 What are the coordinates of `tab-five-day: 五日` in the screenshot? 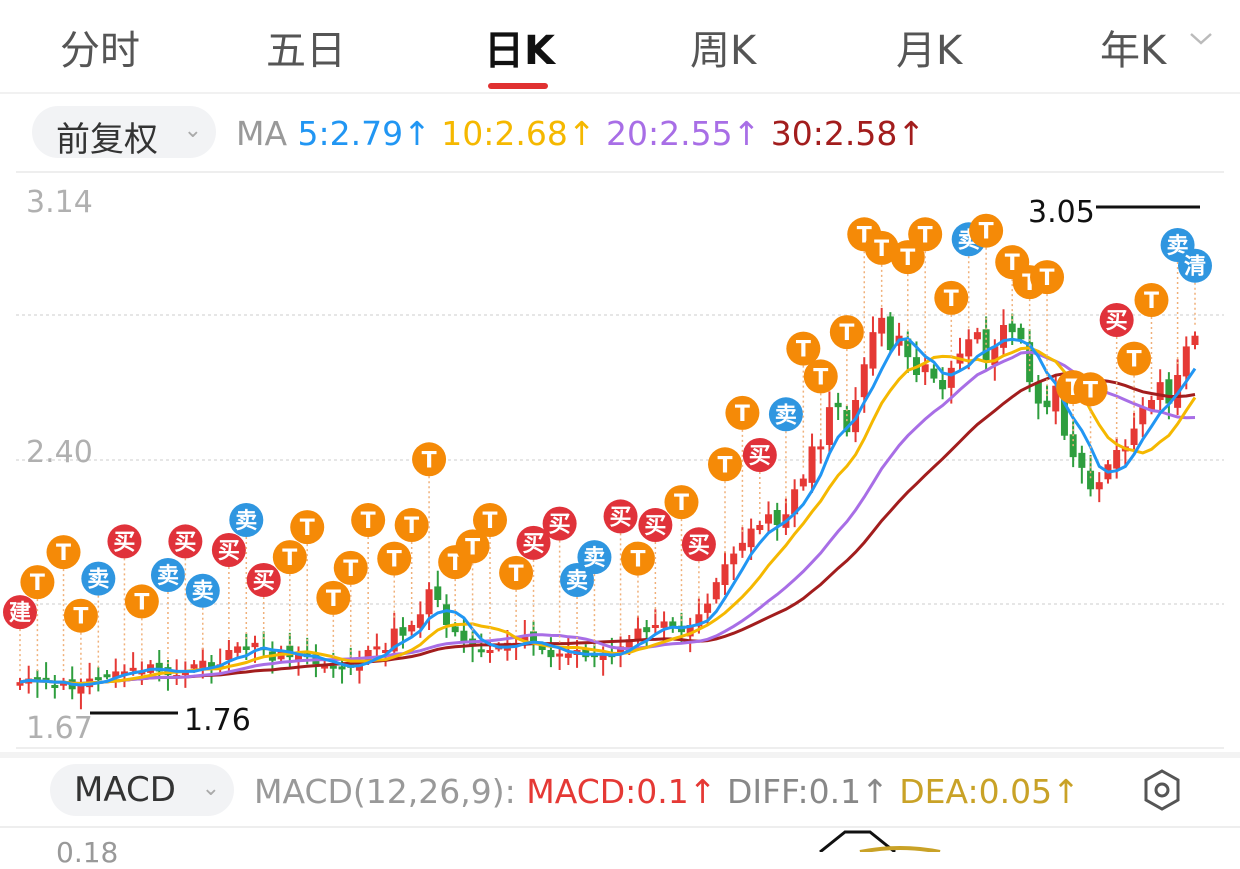 It's located at (306, 51).